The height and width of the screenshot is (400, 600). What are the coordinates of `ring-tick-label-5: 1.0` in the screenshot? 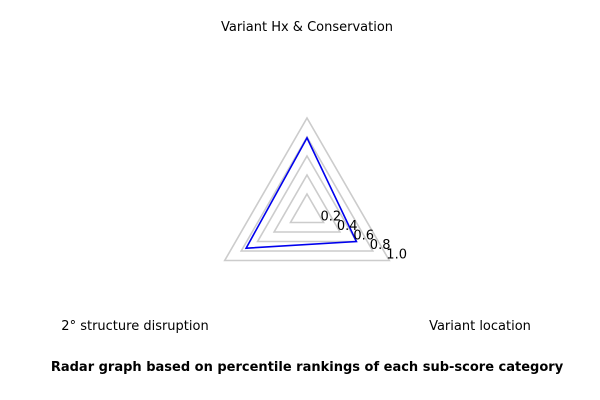 It's located at (396, 255).